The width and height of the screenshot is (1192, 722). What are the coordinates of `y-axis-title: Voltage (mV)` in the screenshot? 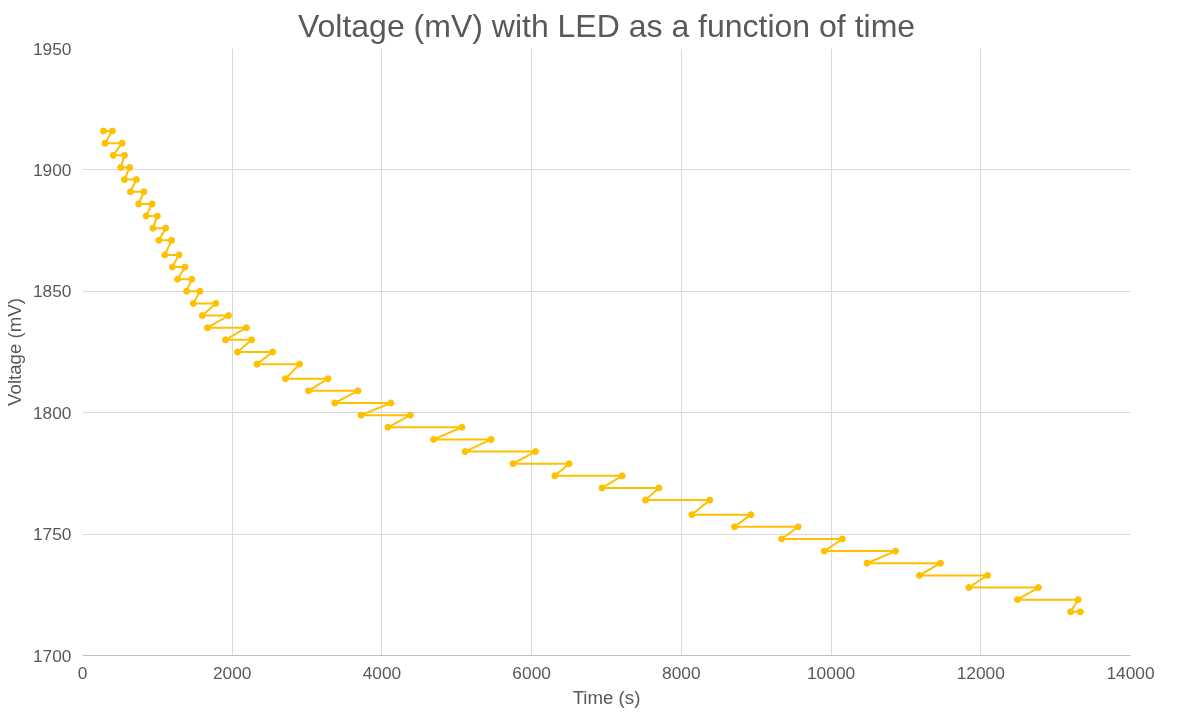 It's located at (14, 352).